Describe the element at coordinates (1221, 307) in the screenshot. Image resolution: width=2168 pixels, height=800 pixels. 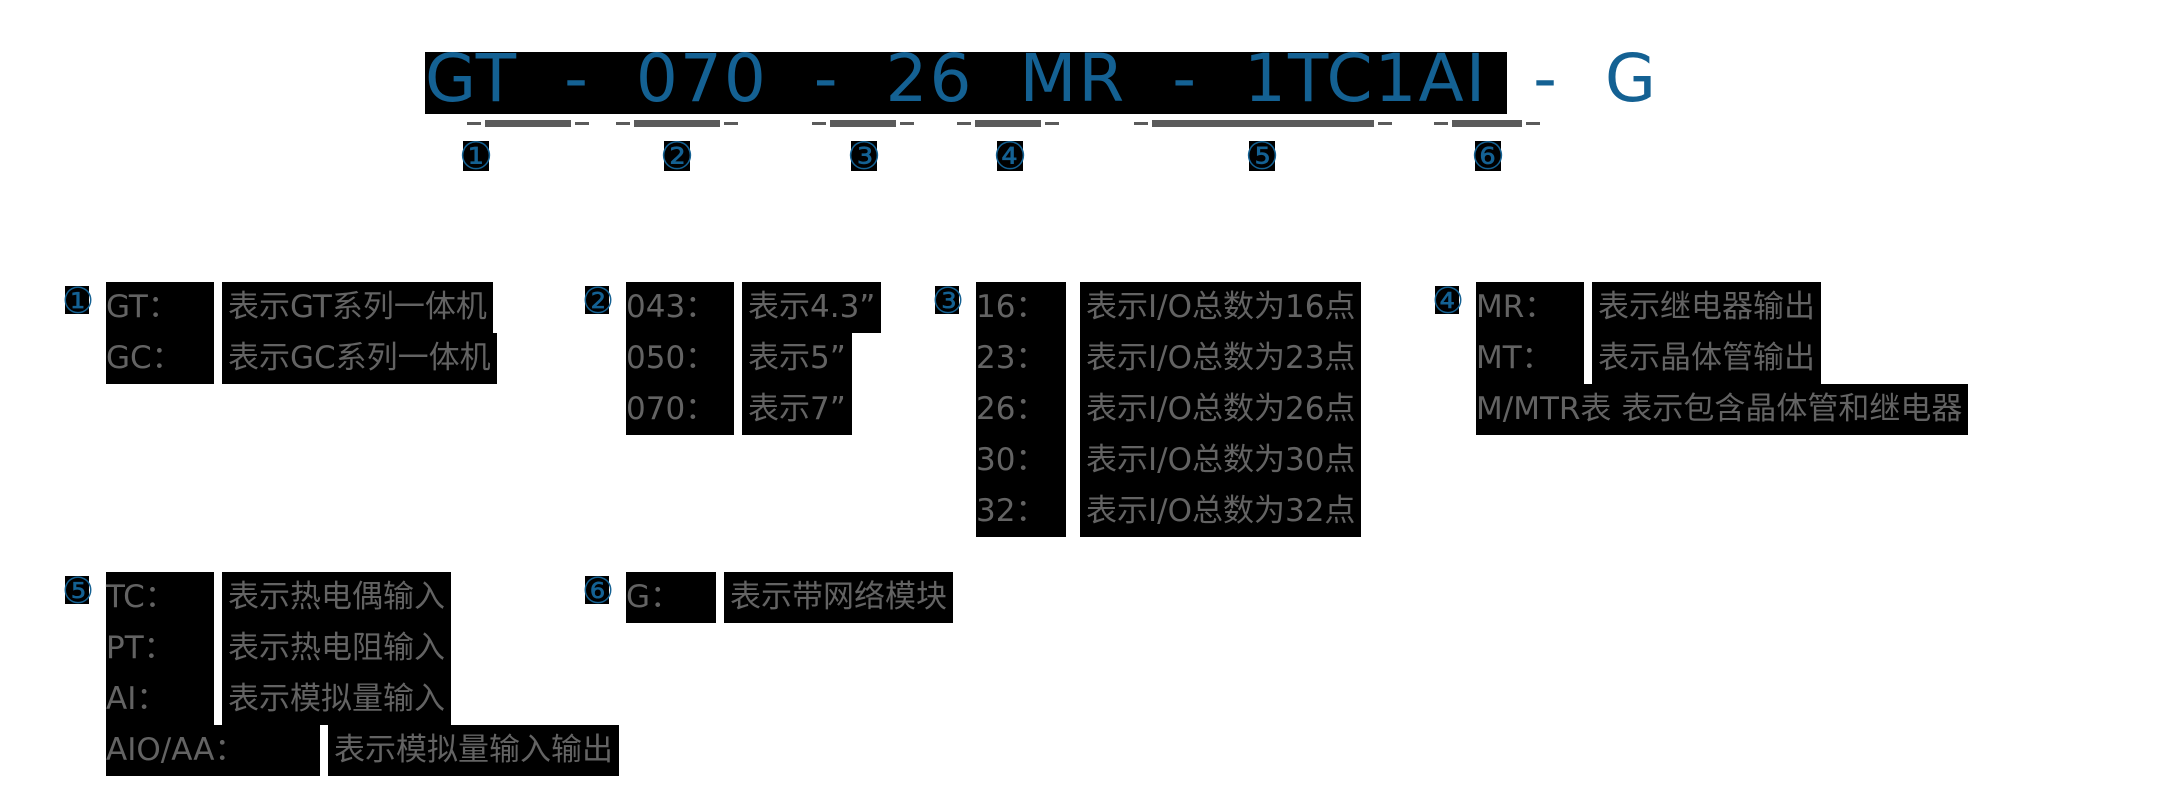
I see `legend-value: 表示I/O总数为16点` at that location.